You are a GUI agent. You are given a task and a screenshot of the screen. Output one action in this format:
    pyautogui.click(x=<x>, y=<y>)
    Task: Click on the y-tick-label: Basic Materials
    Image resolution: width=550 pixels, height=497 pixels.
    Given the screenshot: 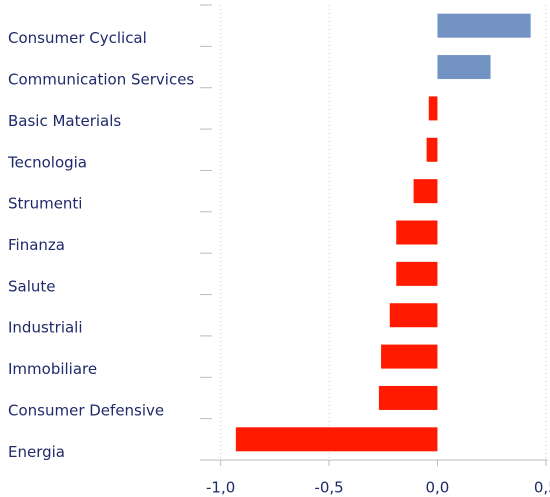 What is the action you would take?
    pyautogui.click(x=64, y=121)
    